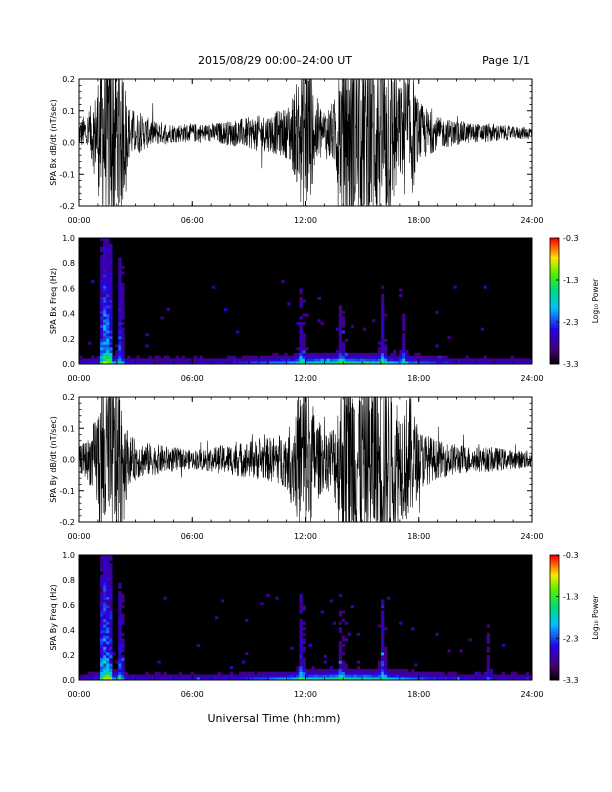 Image resolution: width=612 pixels, height=792 pixels. What do you see at coordinates (67, 174) in the screenshot?
I see `y-tick-label: -0.1` at bounding box center [67, 174].